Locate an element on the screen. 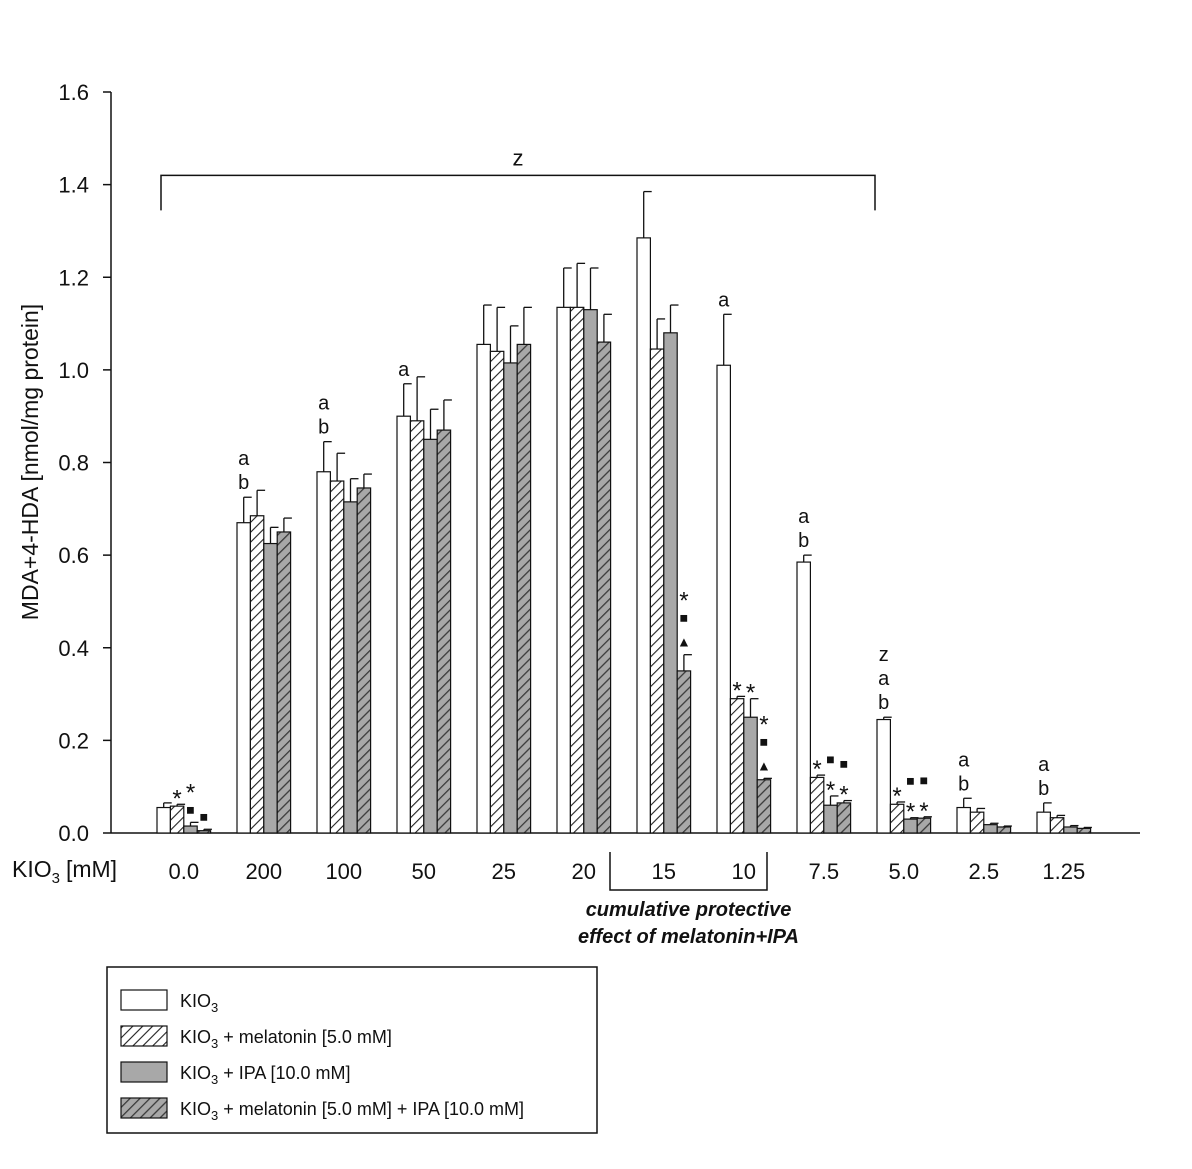  legend-label: KIO3 is located at coordinates (199, 1003).